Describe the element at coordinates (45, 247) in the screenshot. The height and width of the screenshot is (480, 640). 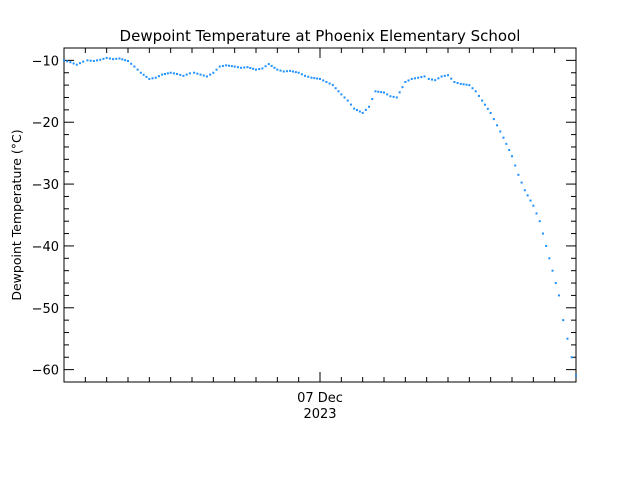
I see `y-tick-label: −40` at that location.